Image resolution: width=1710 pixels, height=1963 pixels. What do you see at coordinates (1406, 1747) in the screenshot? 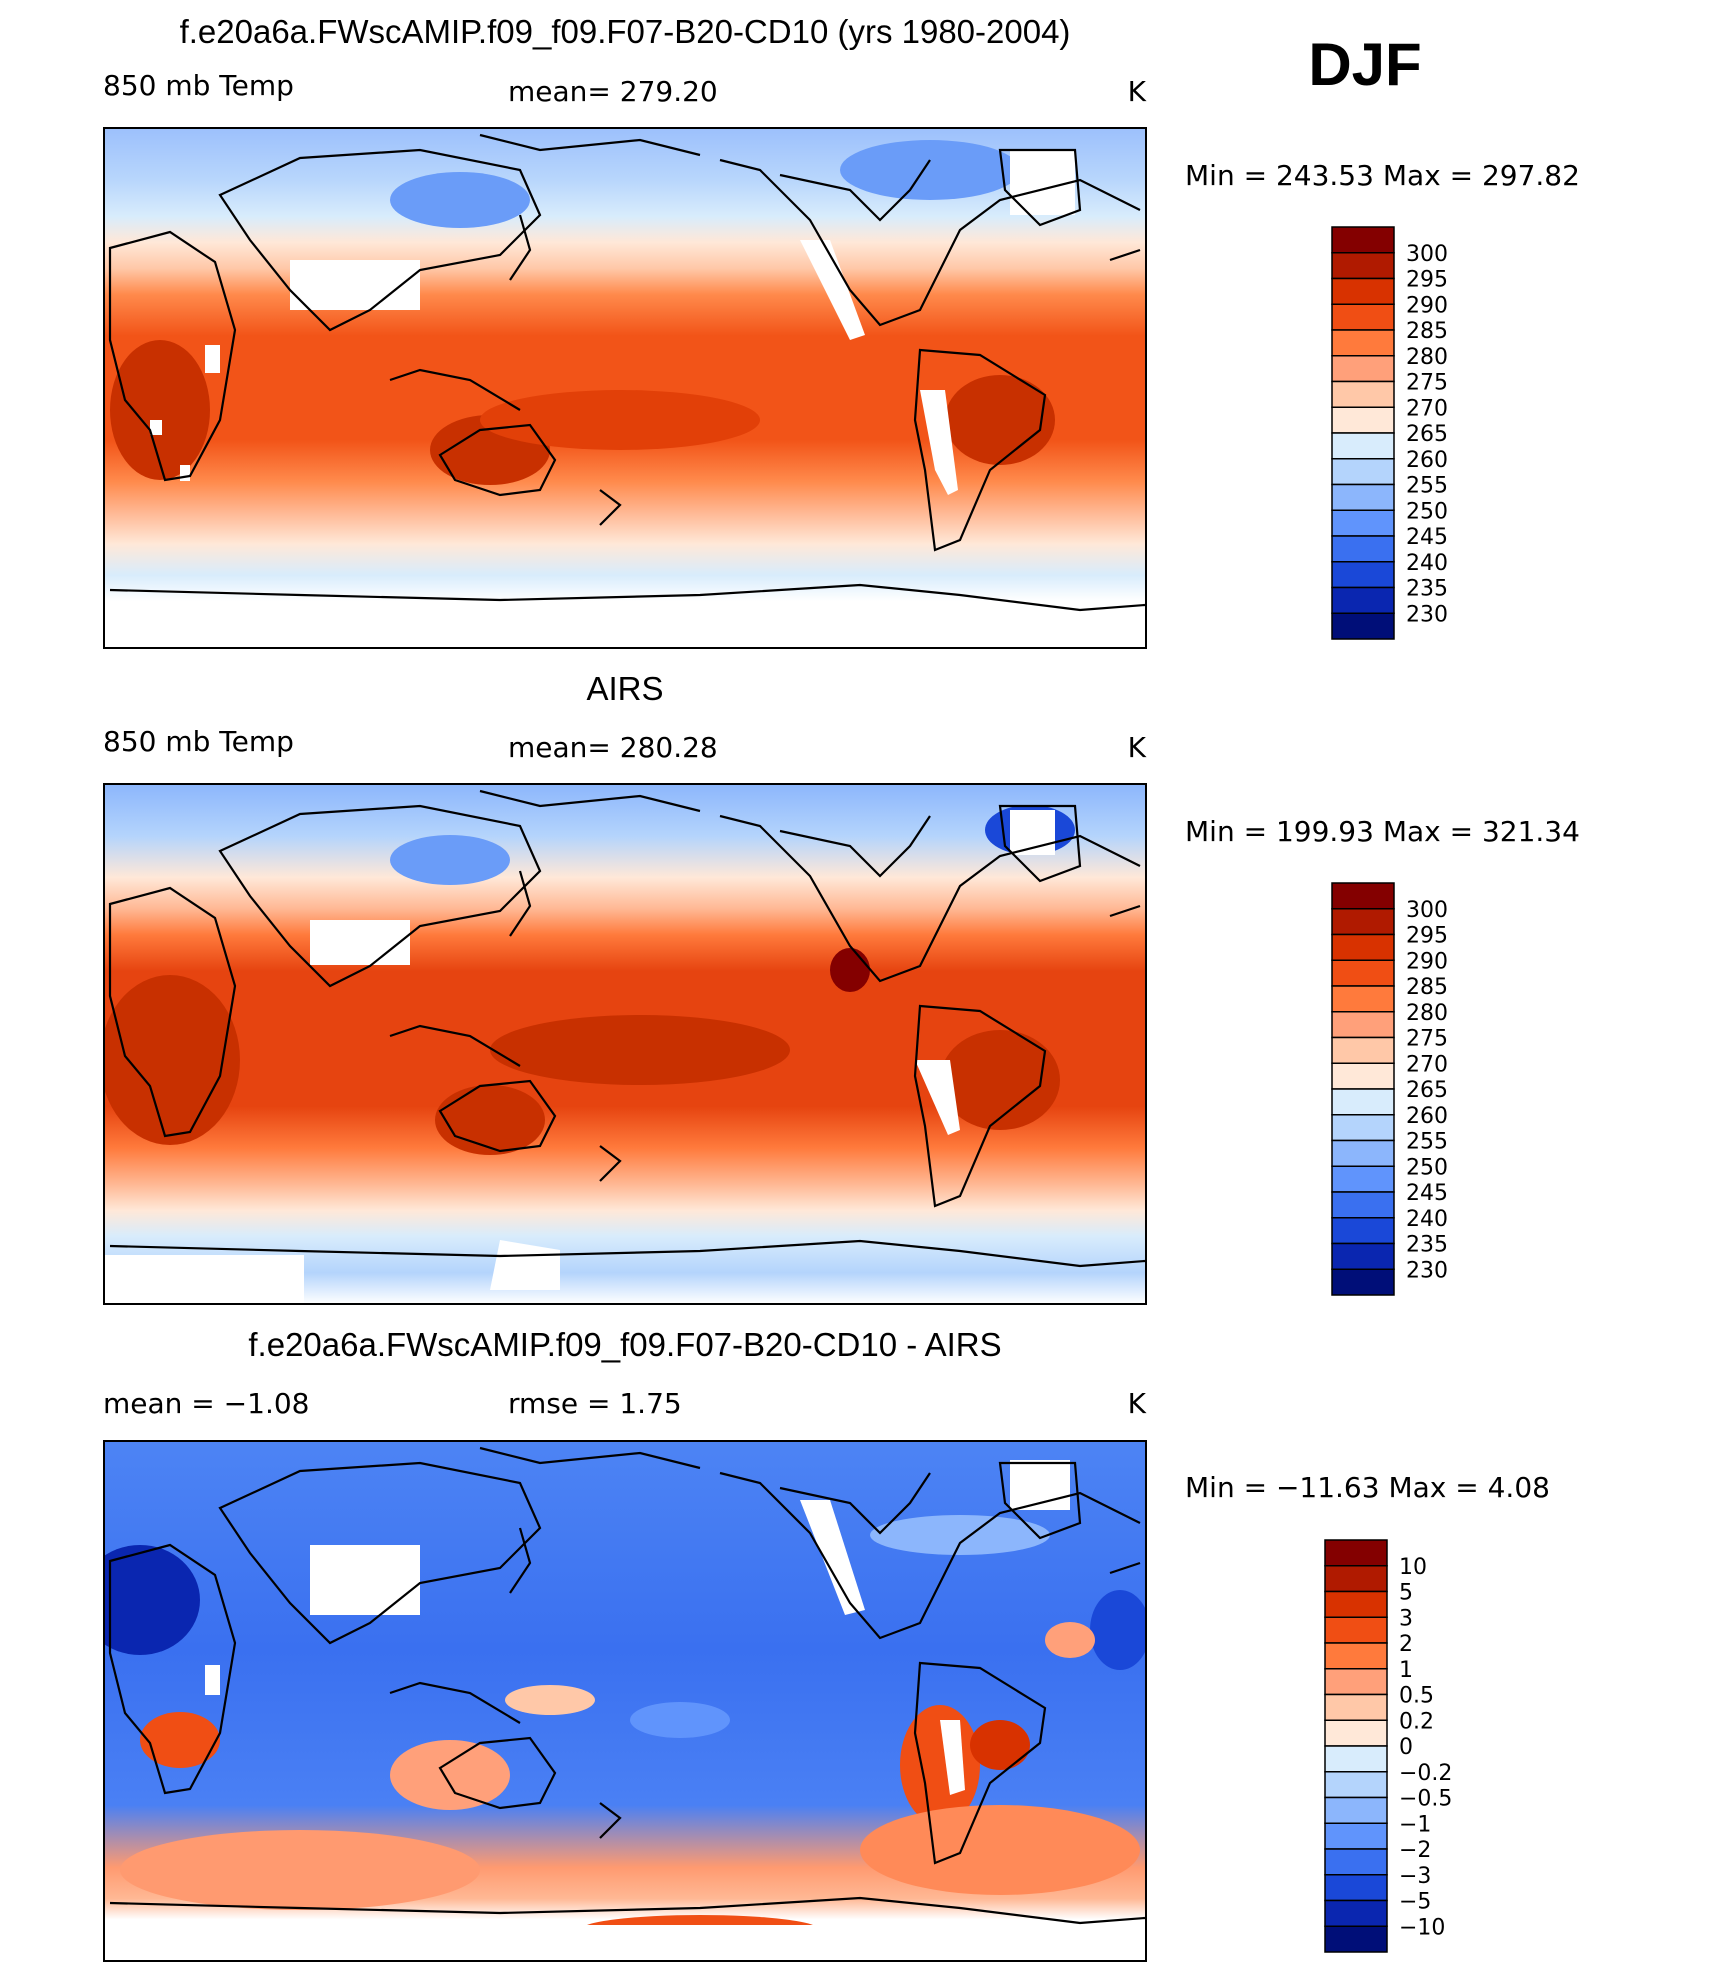
I see `colorbar-tick-label: 0` at bounding box center [1406, 1747].